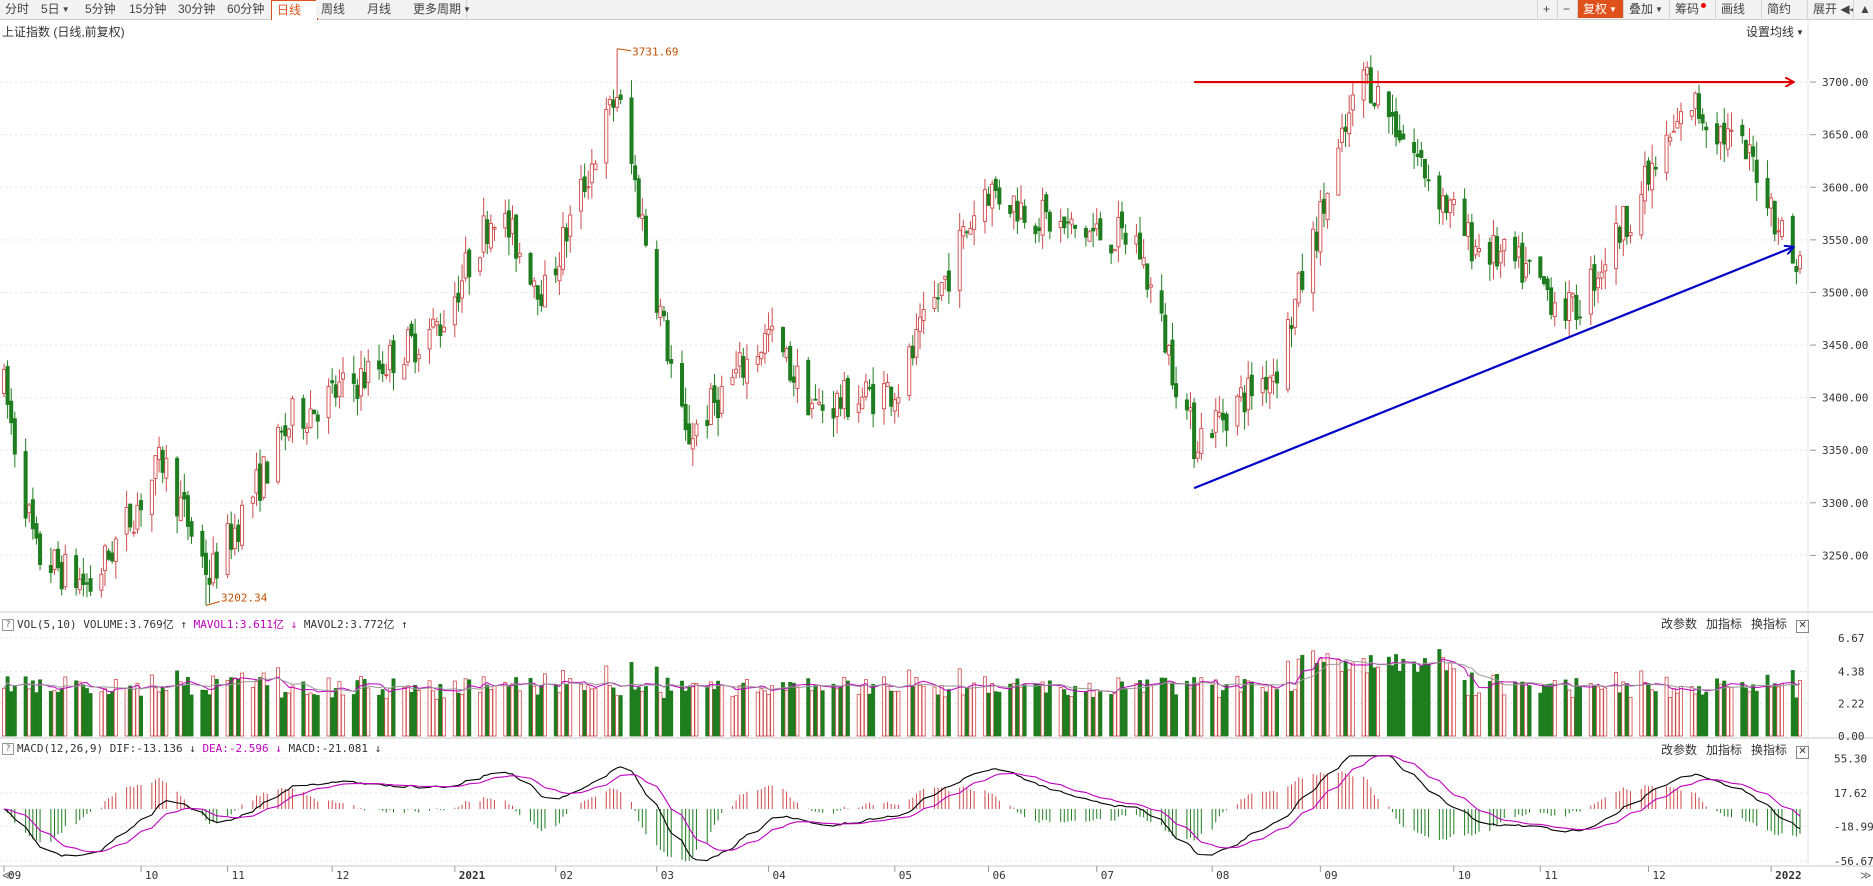 The image size is (1873, 886). I want to click on x-tick-label: 02, so click(566, 875).